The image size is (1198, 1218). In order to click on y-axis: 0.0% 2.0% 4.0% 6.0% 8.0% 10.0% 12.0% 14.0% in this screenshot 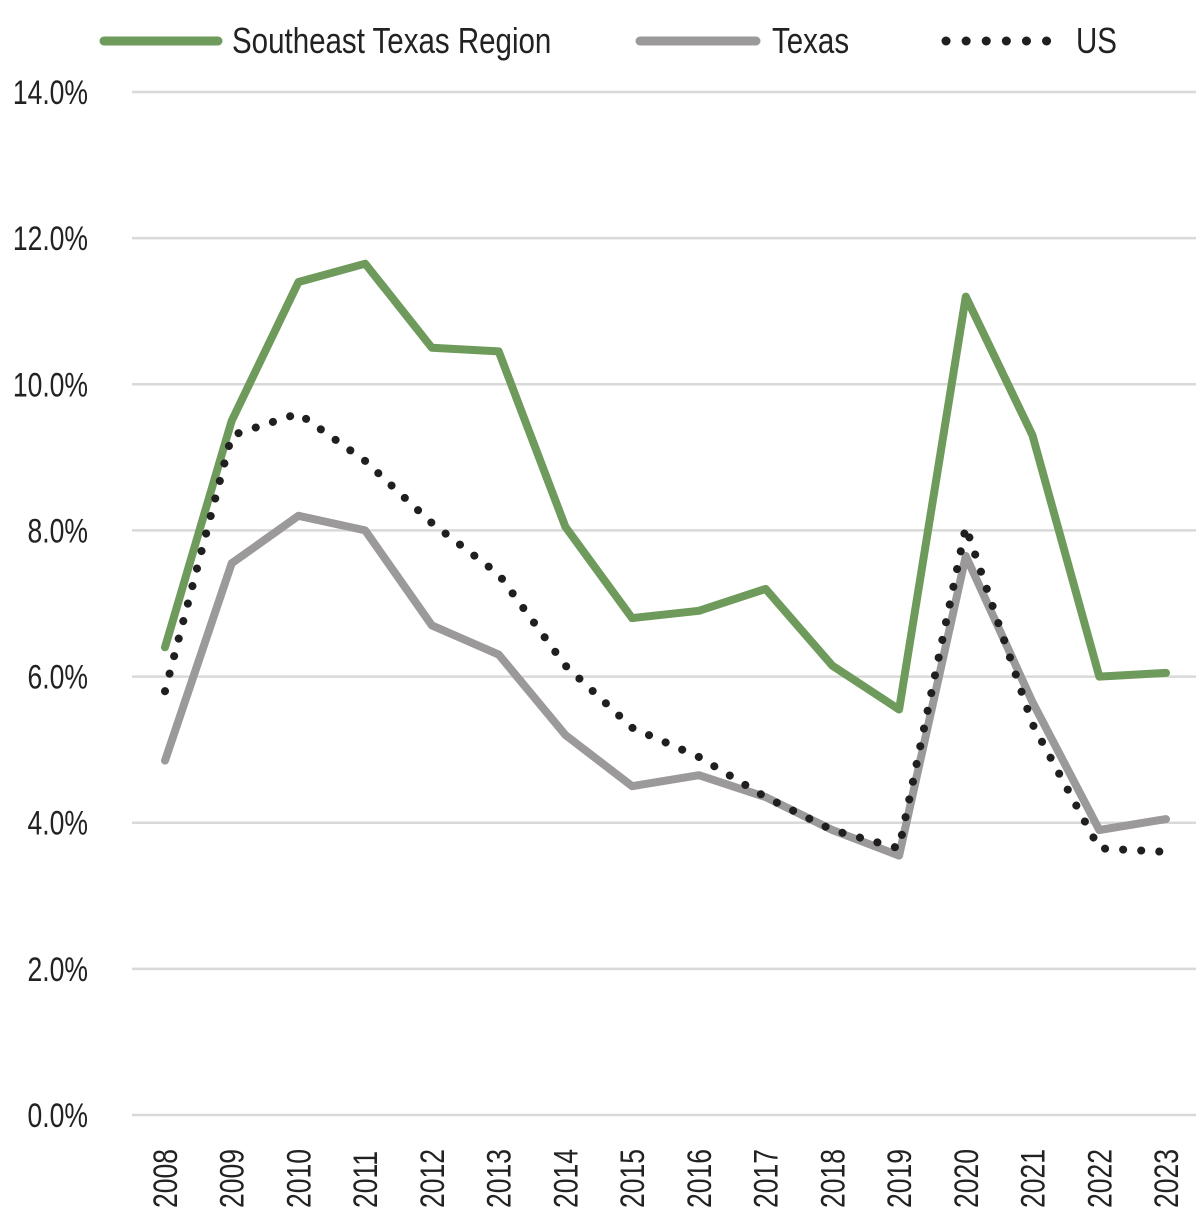, I will do `click(50, 604)`.